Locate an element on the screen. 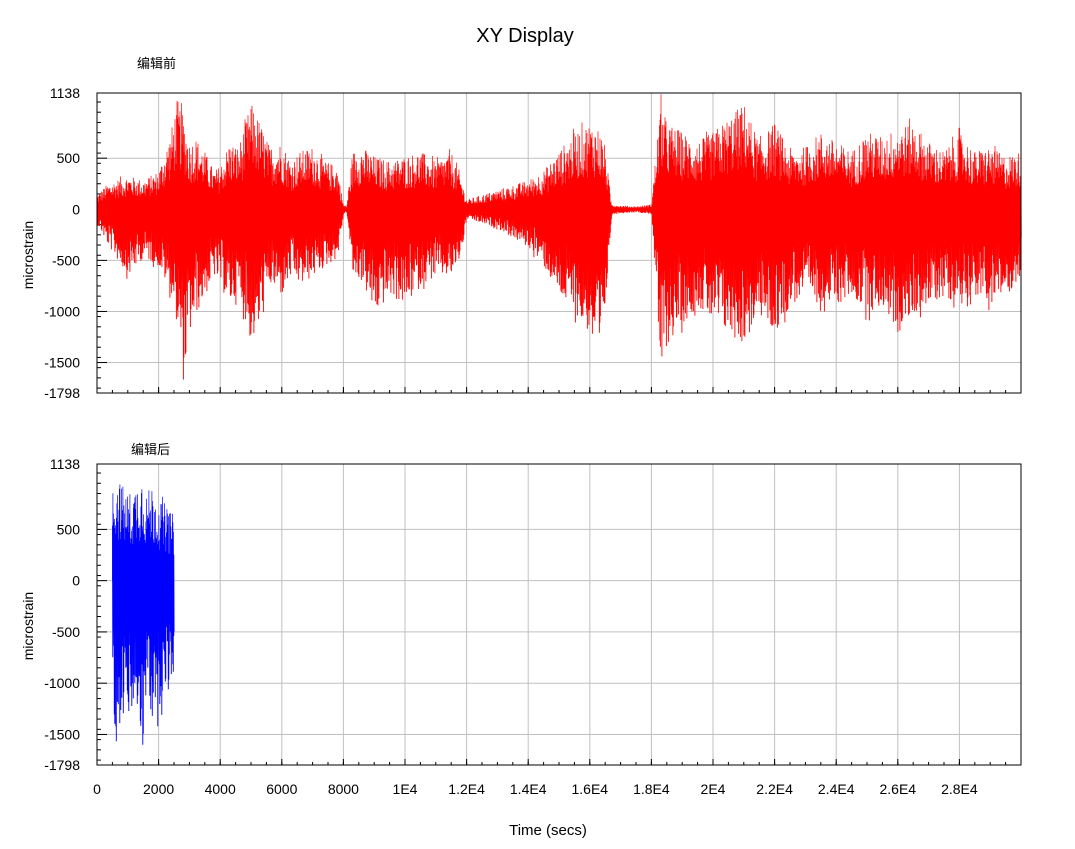 Image resolution: width=1075 pixels, height=849 pixels. x-tick-label: 4000 is located at coordinates (220, 789).